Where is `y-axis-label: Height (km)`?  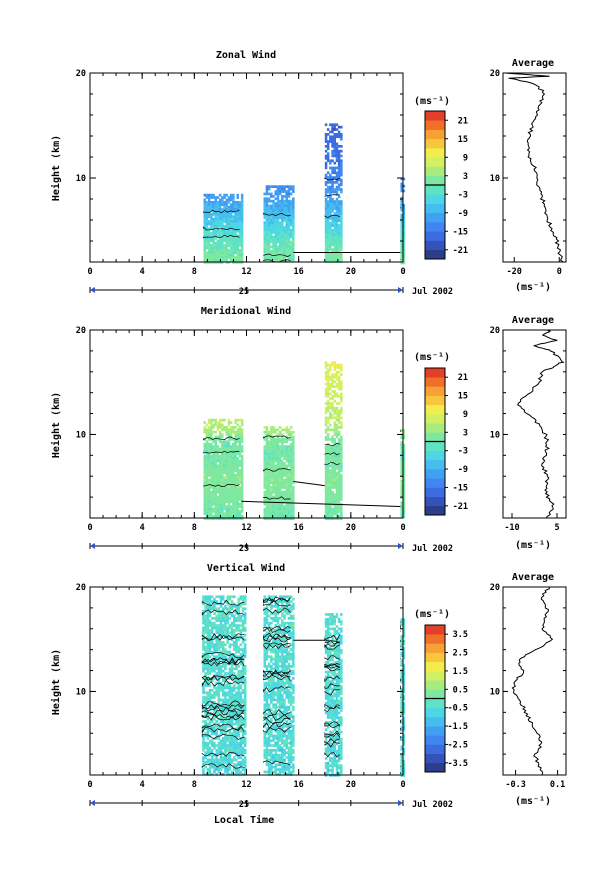 y-axis-label: Height (km) is located at coordinates (56, 168).